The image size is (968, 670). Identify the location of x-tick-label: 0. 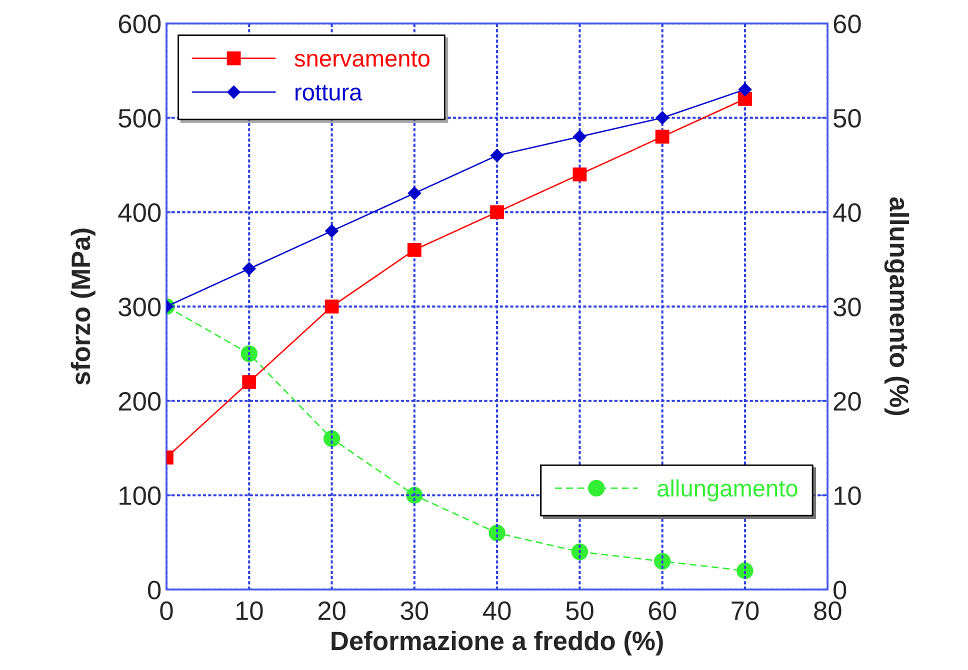
(166, 610).